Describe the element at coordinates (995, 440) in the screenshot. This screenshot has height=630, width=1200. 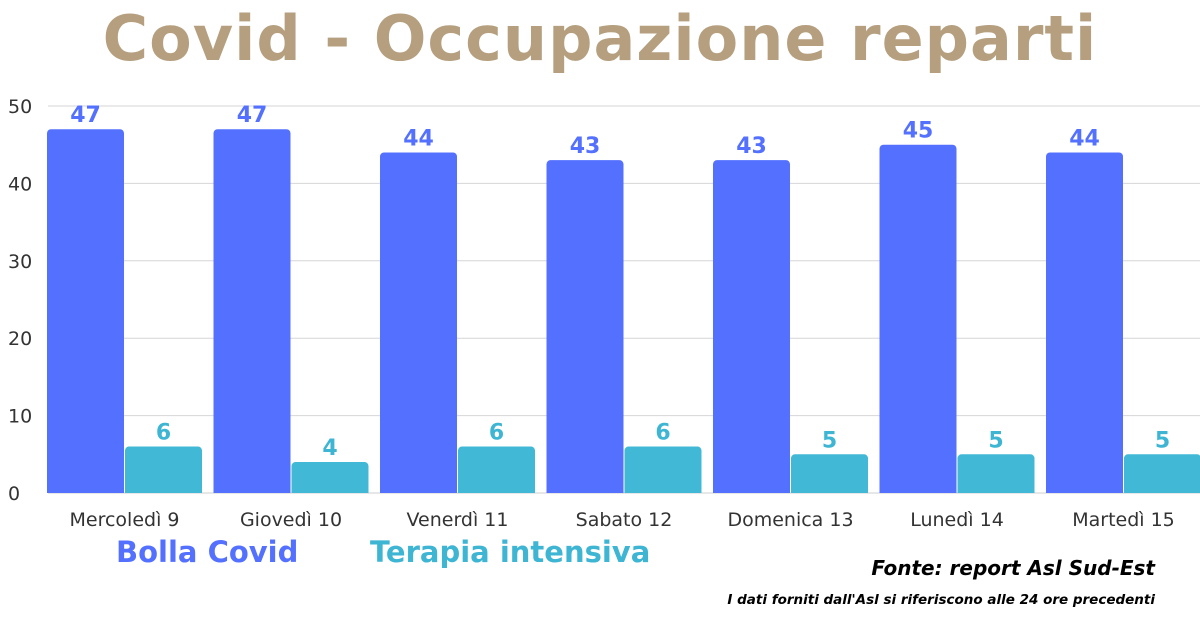
I see `data-label-terapia-intensiva-5: 5` at that location.